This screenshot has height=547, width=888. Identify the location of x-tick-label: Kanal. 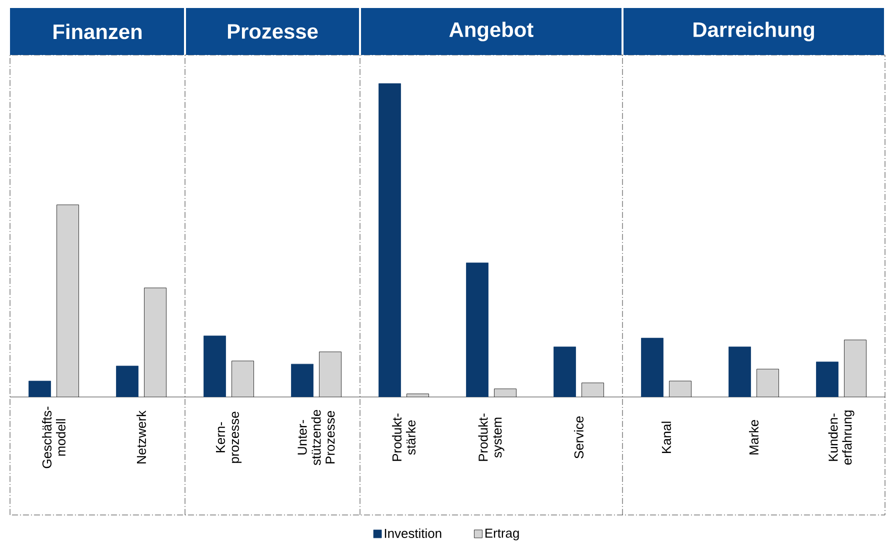
(667, 437).